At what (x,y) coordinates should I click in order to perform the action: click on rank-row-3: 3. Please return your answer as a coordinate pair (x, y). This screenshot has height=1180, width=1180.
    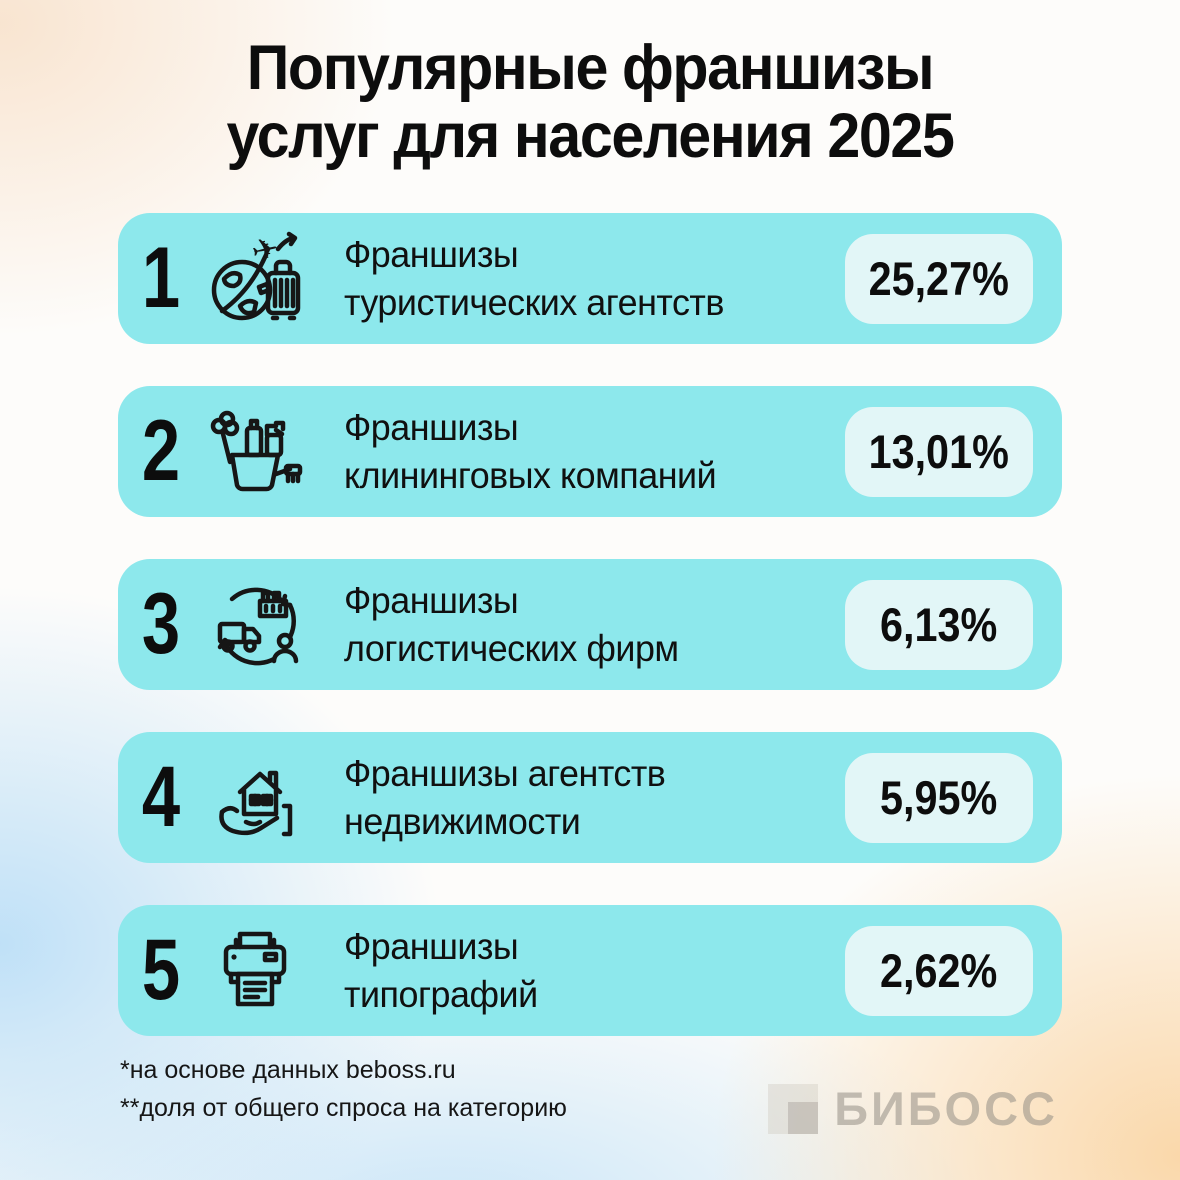
    Looking at the image, I should click on (590, 624).